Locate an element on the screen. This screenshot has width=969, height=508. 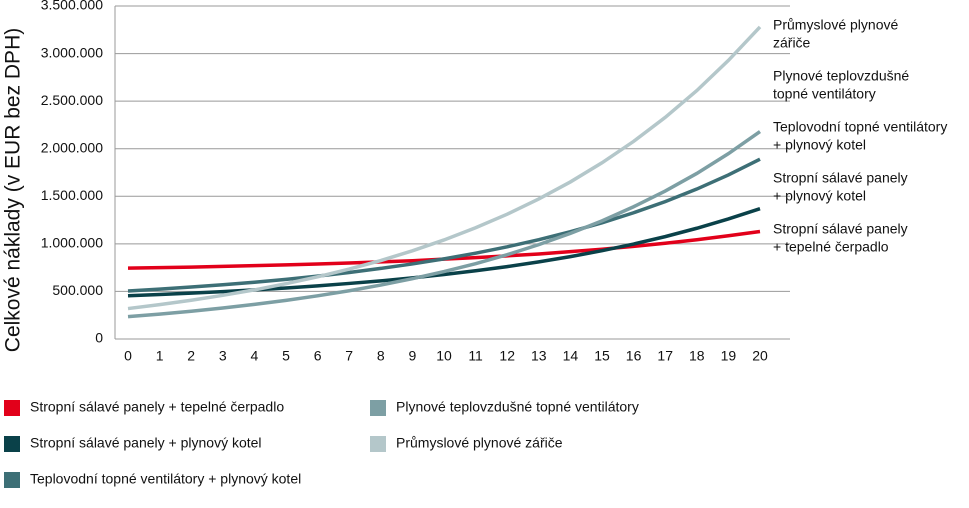
y-tick-label: 3.000.000 is located at coordinates (72, 52).